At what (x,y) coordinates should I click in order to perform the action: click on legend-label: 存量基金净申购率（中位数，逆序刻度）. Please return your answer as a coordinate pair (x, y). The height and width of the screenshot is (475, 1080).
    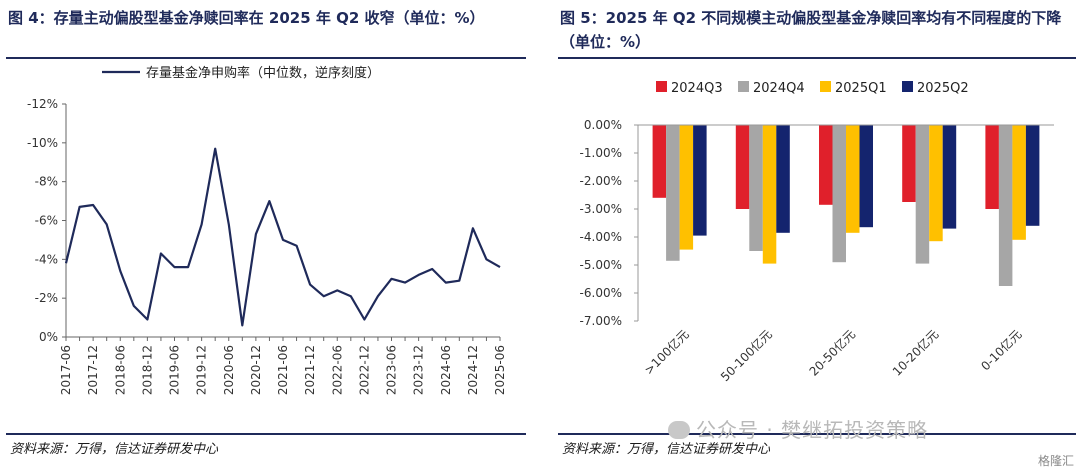
    Looking at the image, I should click on (263, 73).